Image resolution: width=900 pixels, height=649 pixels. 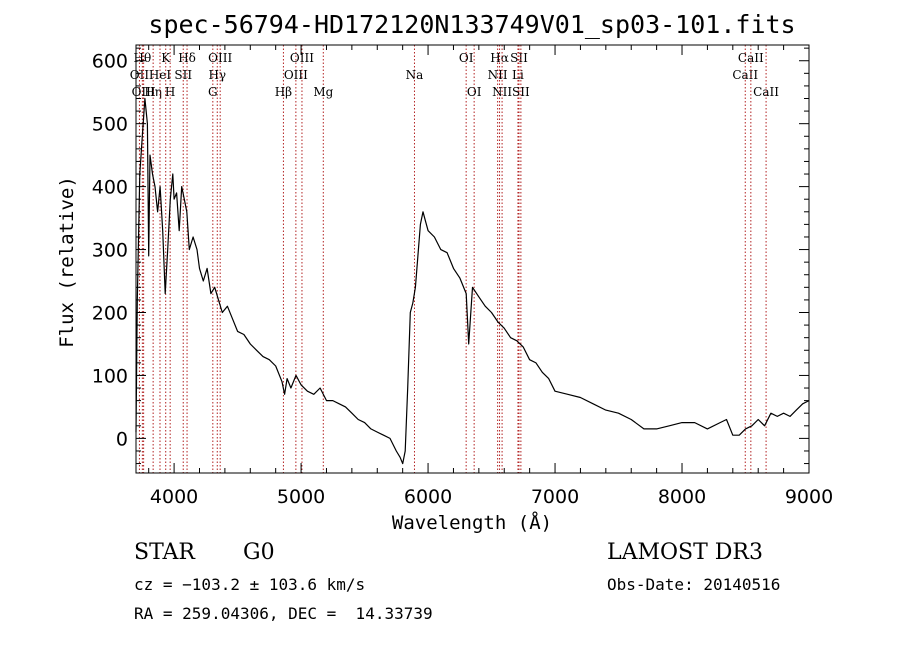 I want to click on y-axis-label: Flux (relative), so click(x=67, y=262).